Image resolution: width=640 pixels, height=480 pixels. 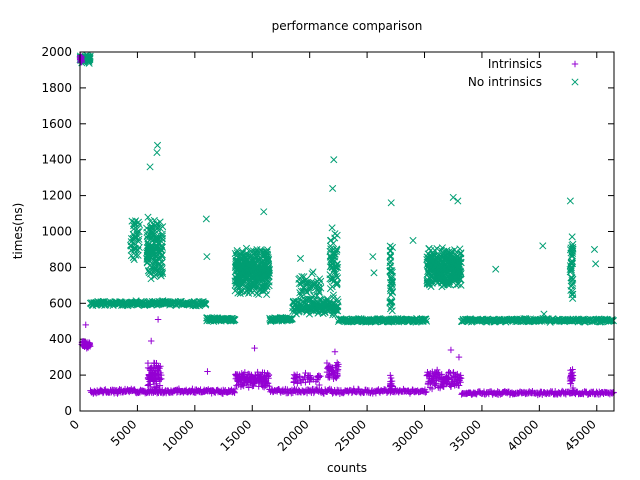 I want to click on y-tick-label: 1000, so click(x=56, y=232).